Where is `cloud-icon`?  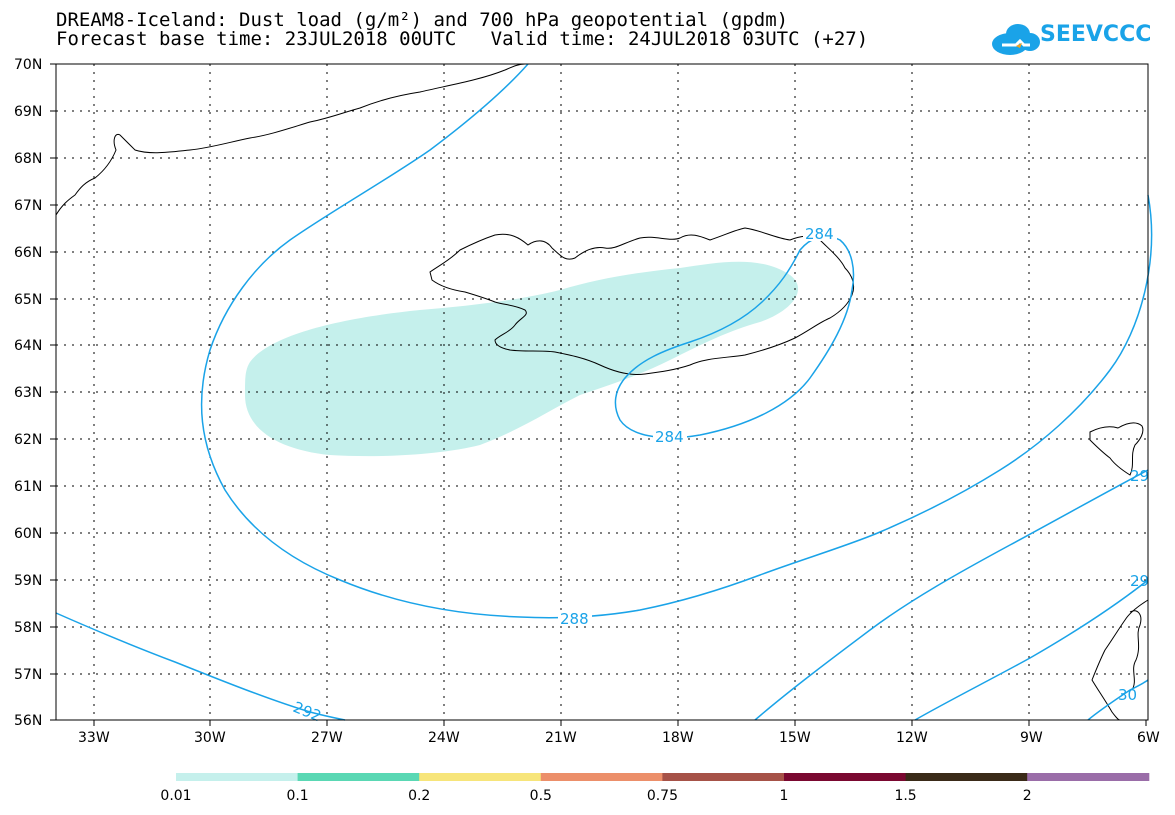 cloud-icon is located at coordinates (1016, 39).